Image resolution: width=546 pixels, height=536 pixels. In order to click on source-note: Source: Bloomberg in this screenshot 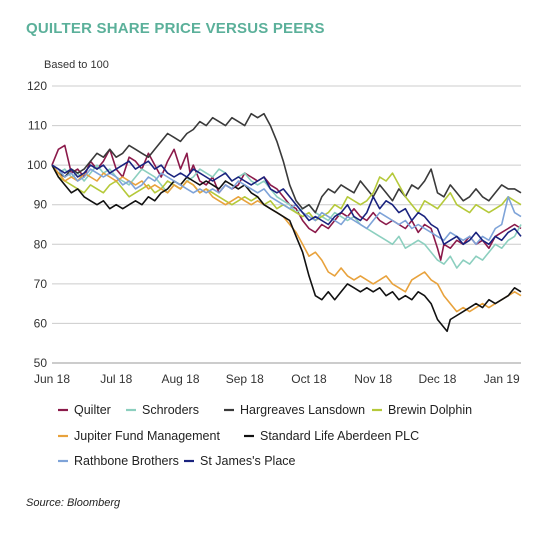, I will do `click(73, 503)`.